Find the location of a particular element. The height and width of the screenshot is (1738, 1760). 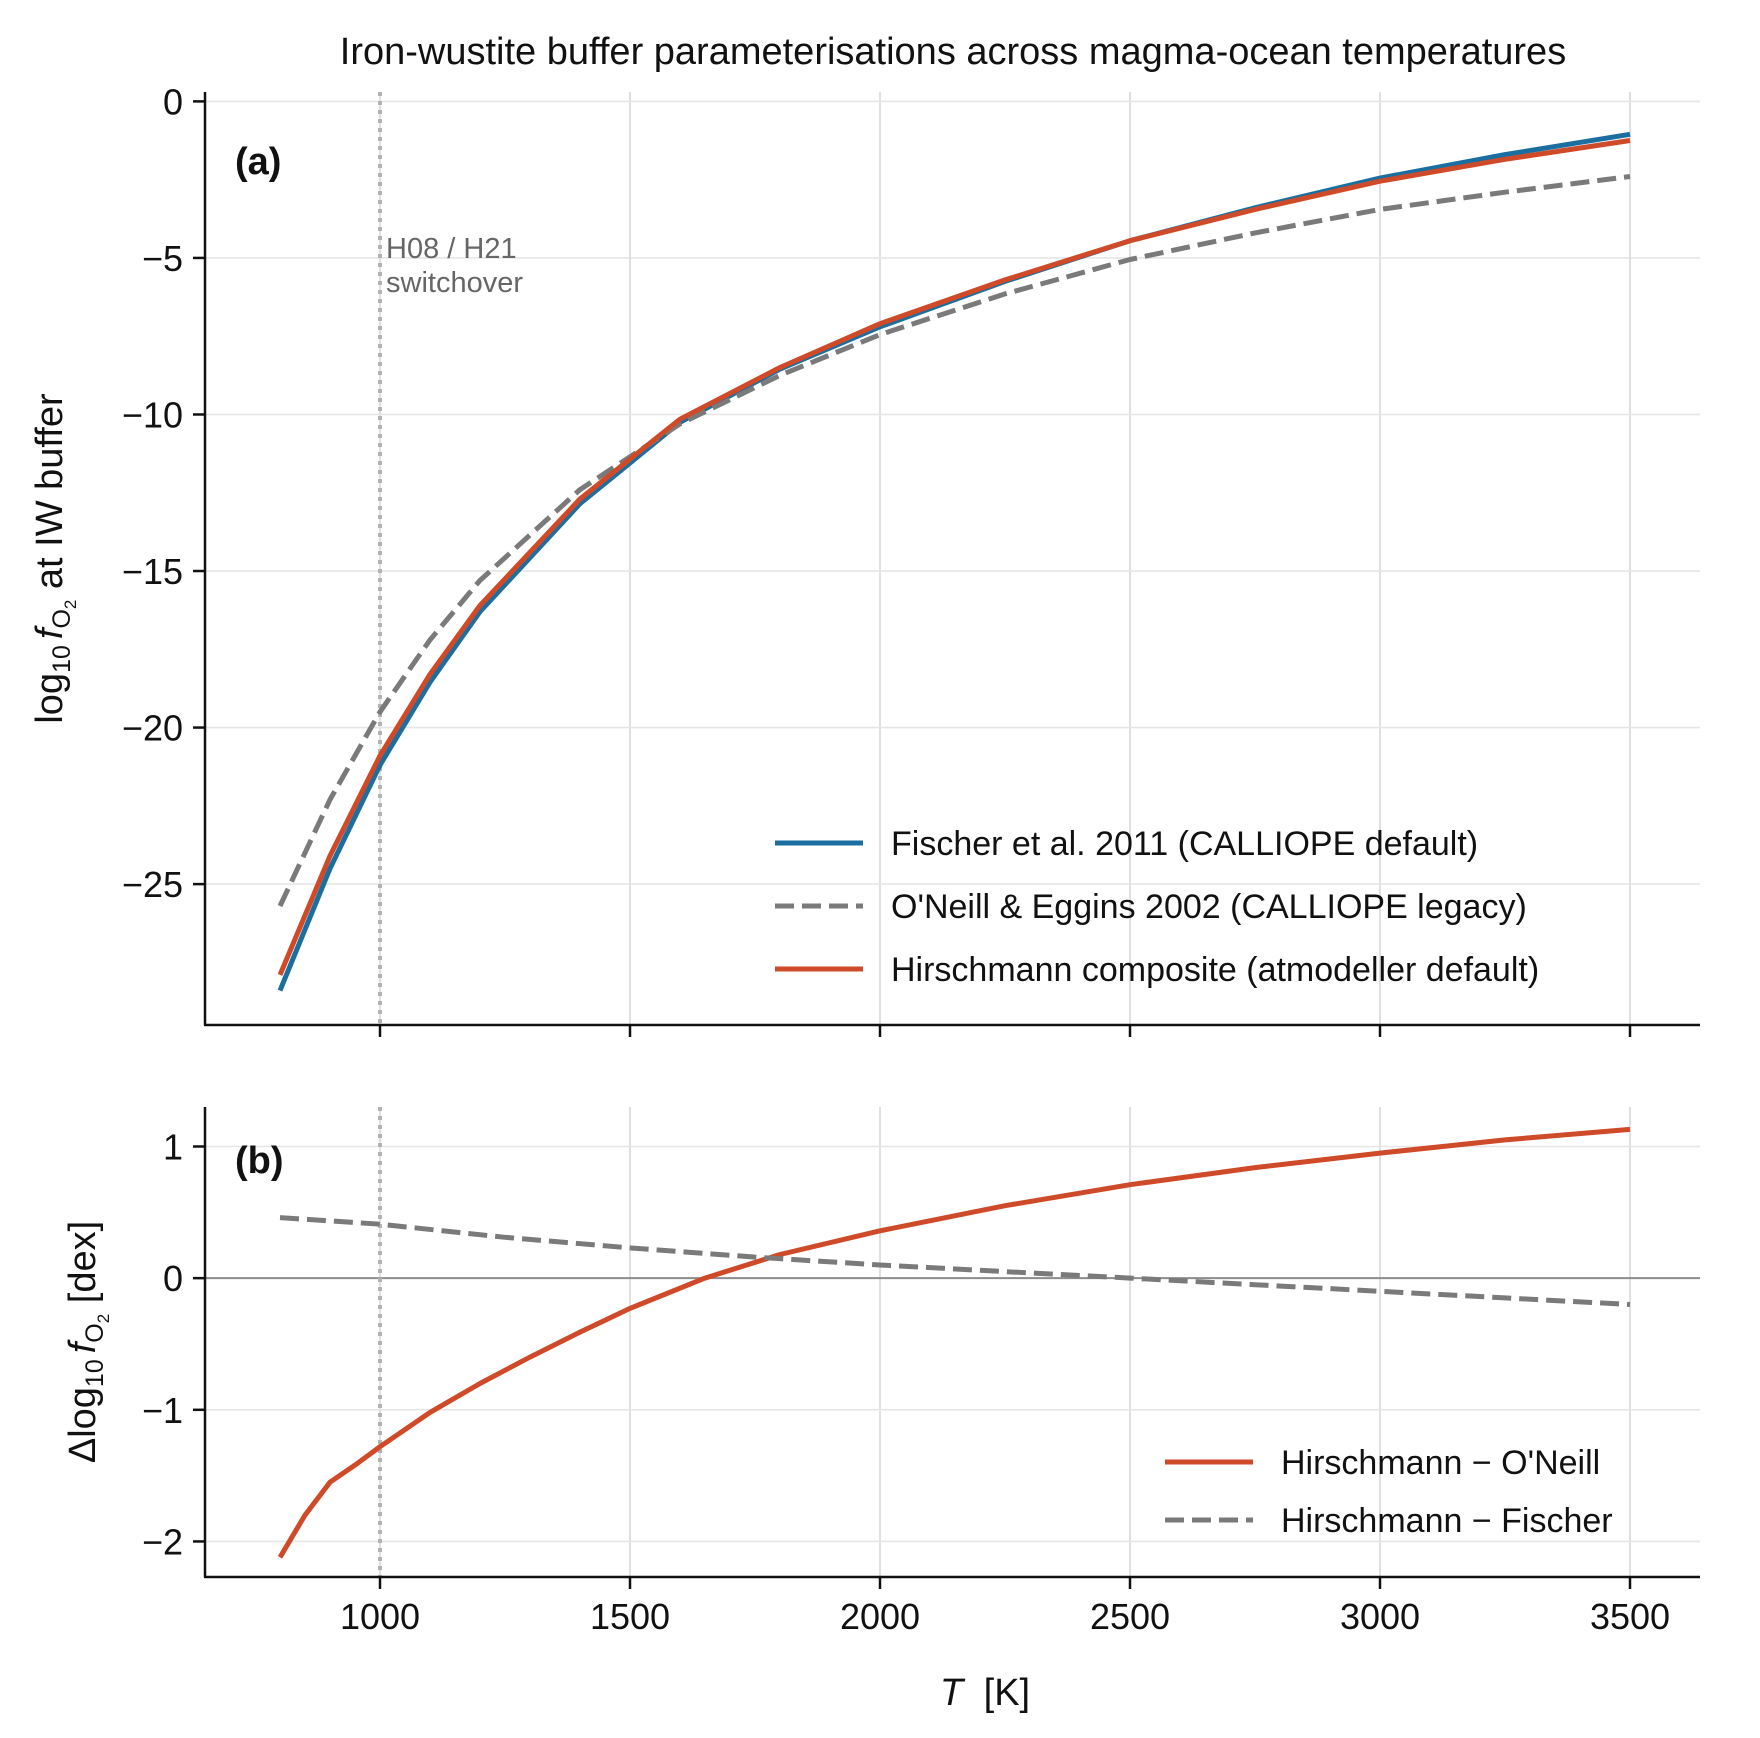

y-tick-label: −1 is located at coordinates (162, 1410).